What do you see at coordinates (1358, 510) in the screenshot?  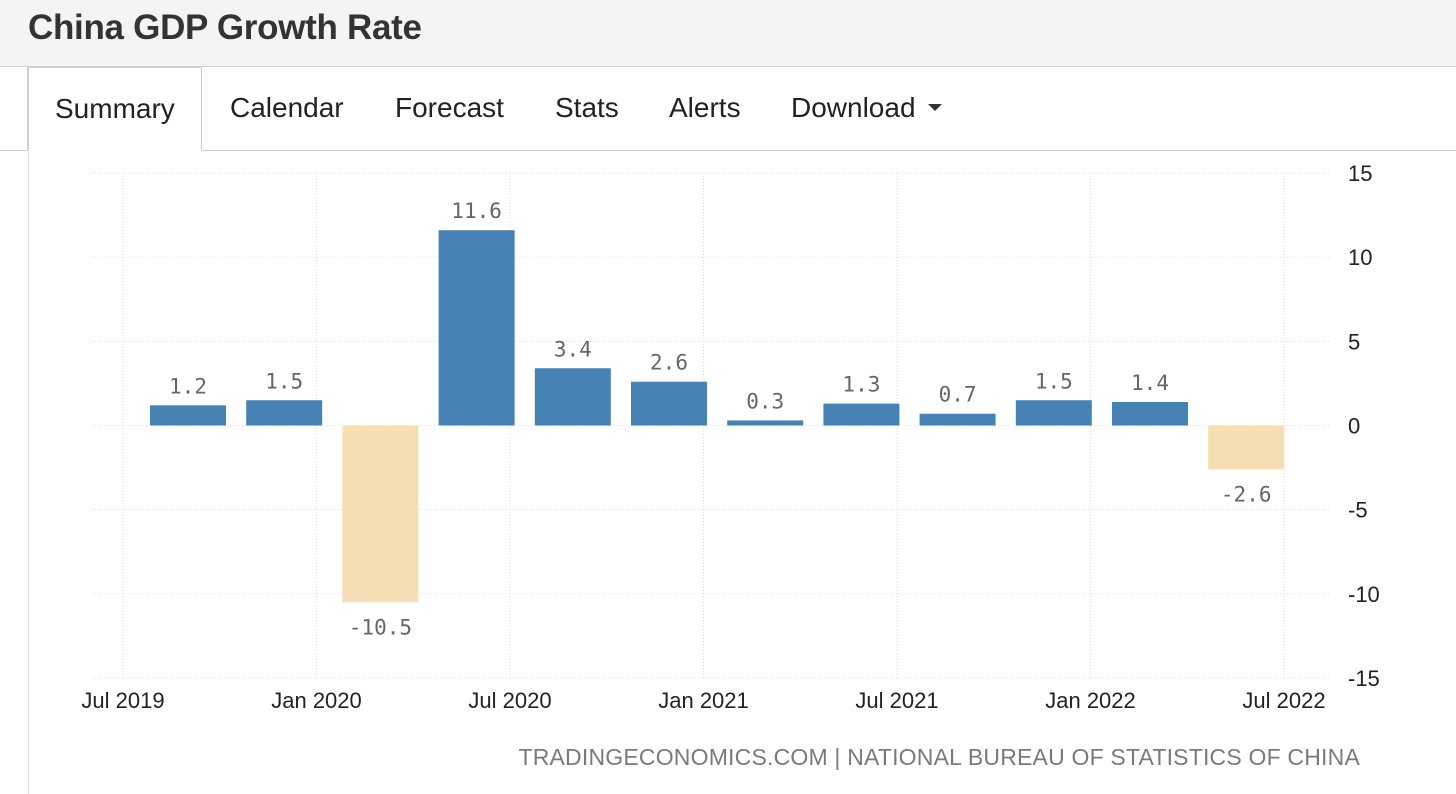 I see `y-tick-label: -5` at bounding box center [1358, 510].